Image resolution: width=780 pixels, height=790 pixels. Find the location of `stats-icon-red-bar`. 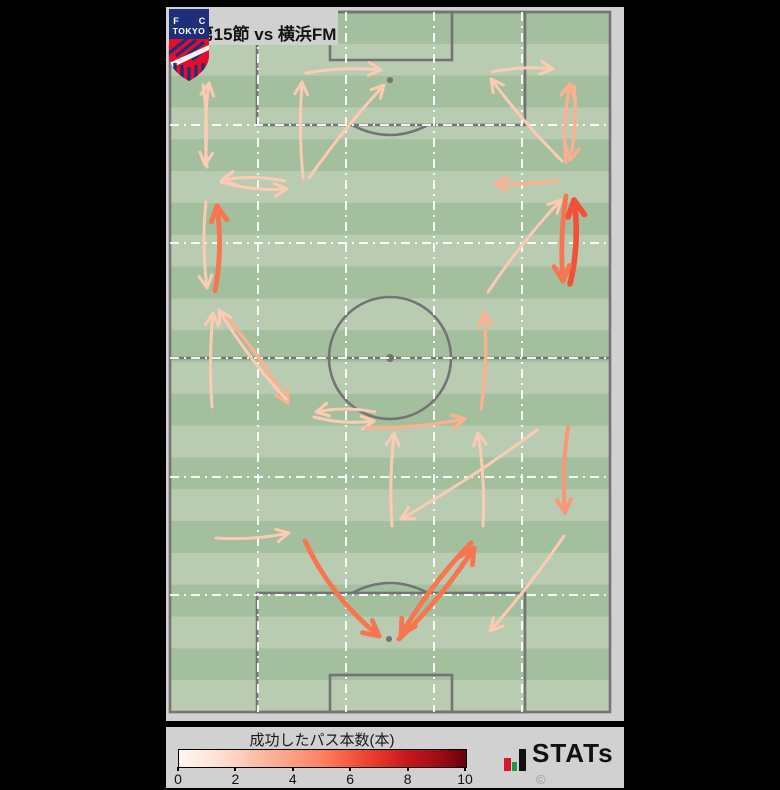

stats-icon-red-bar is located at coordinates (507, 764).